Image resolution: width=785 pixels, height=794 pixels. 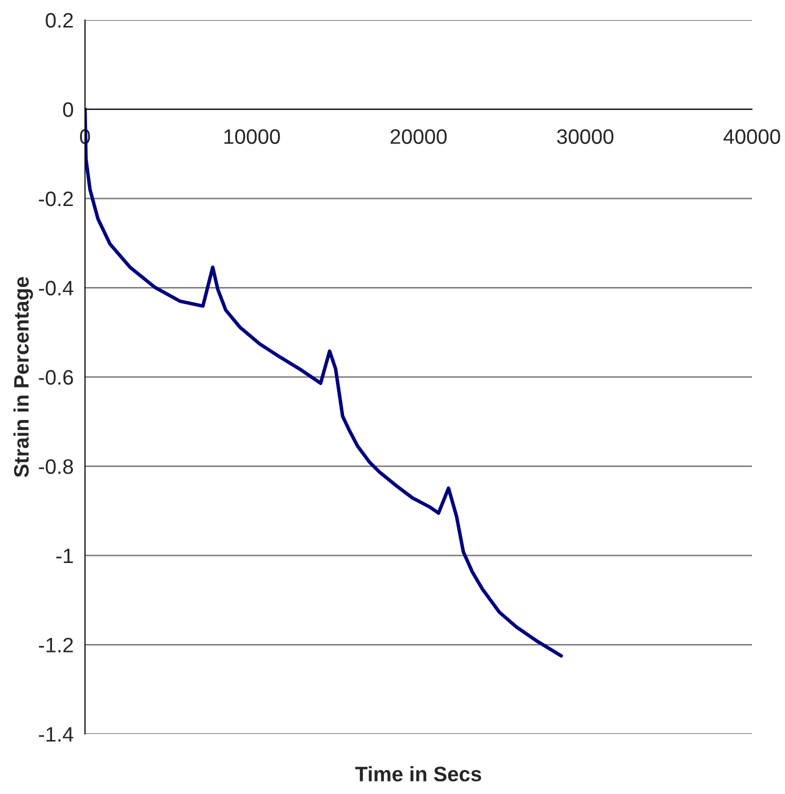 I want to click on x-tick-label: 20000, so click(x=418, y=136).